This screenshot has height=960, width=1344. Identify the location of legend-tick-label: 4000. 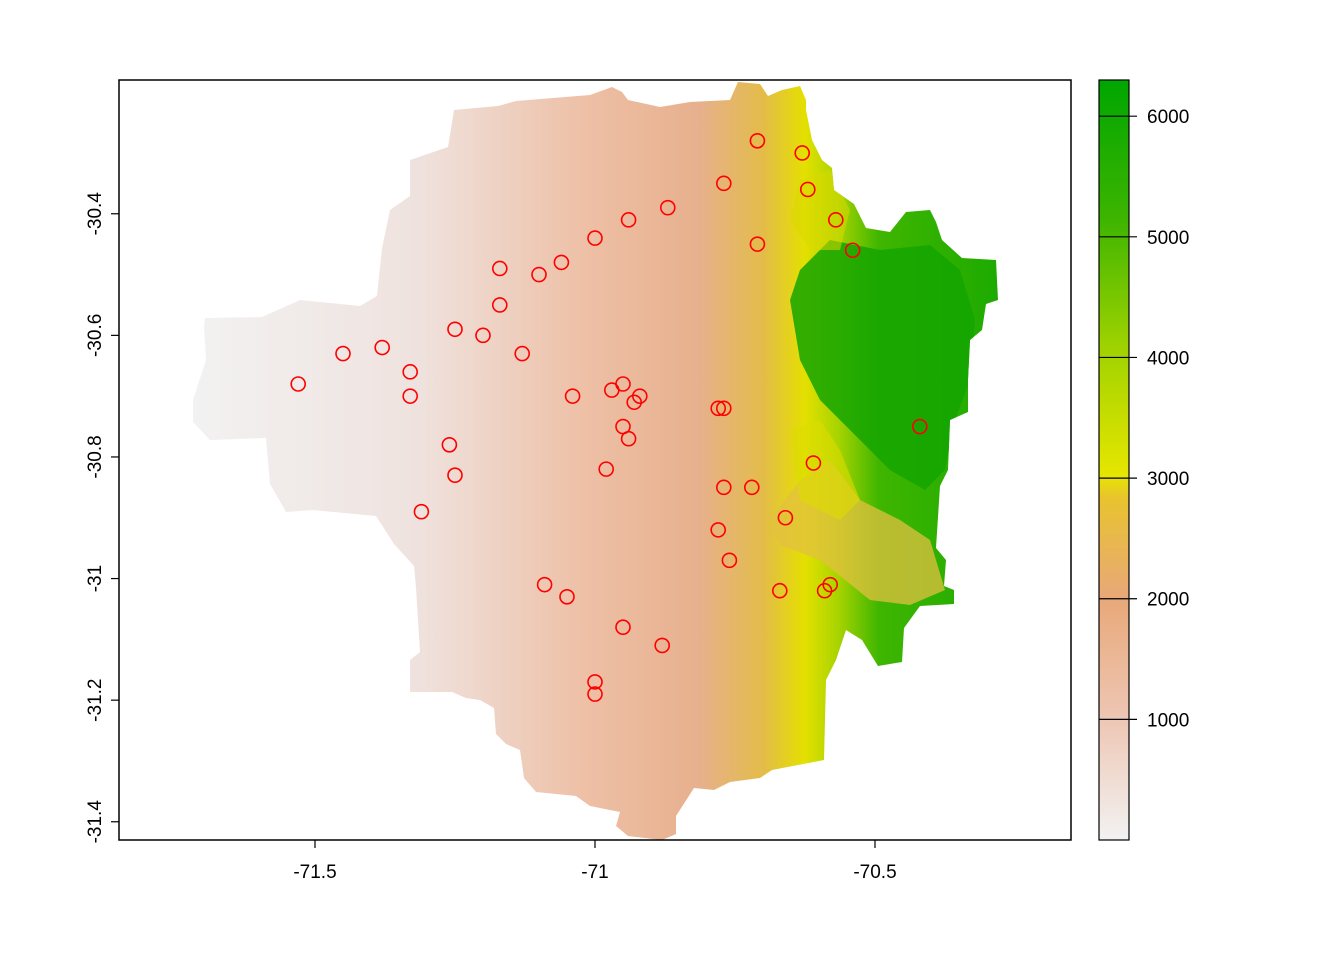
(1168, 358).